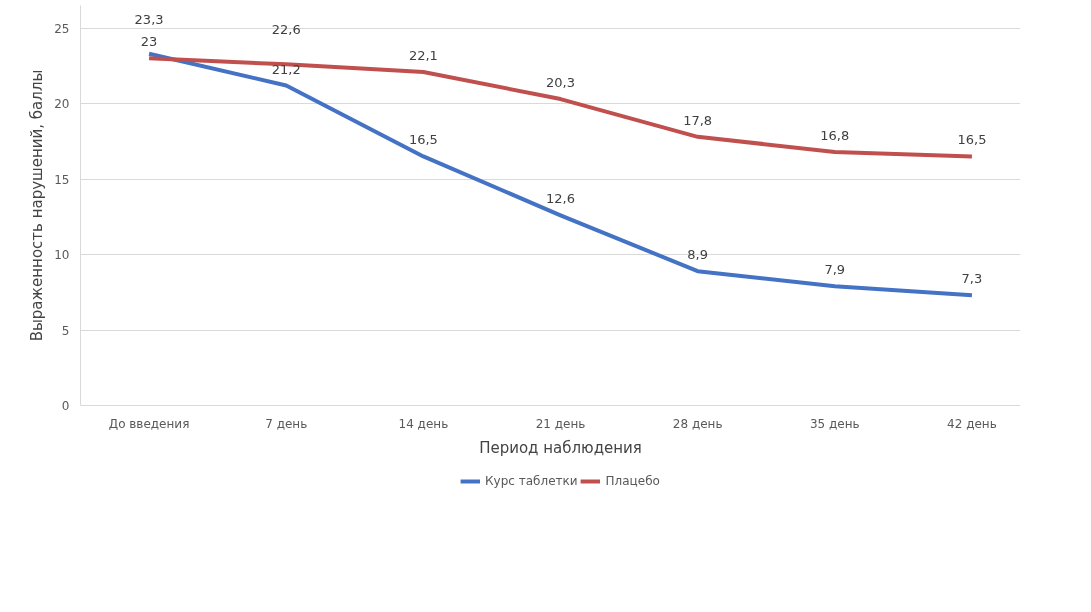 The height and width of the screenshot is (612, 1091). Describe the element at coordinates (62, 179) in the screenshot. I see `y-tick-label: 15` at that location.